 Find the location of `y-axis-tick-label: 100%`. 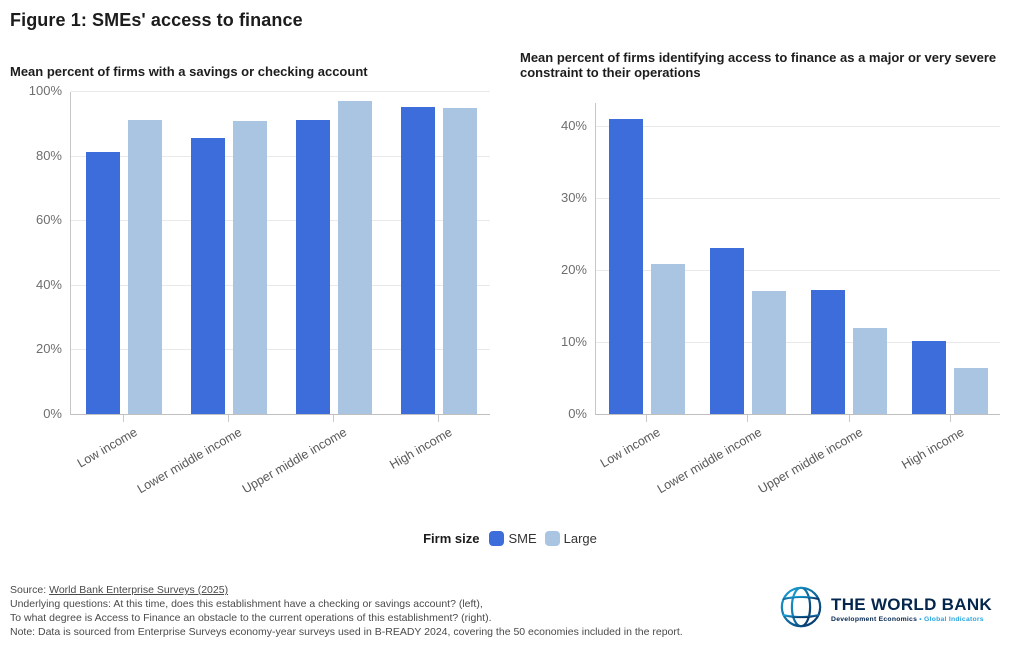

y-axis-tick-label: 100% is located at coordinates (45, 90).